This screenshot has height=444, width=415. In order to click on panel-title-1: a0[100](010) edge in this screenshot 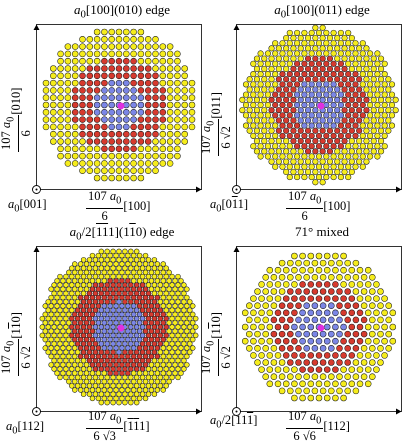, I will do `click(122, 11)`.